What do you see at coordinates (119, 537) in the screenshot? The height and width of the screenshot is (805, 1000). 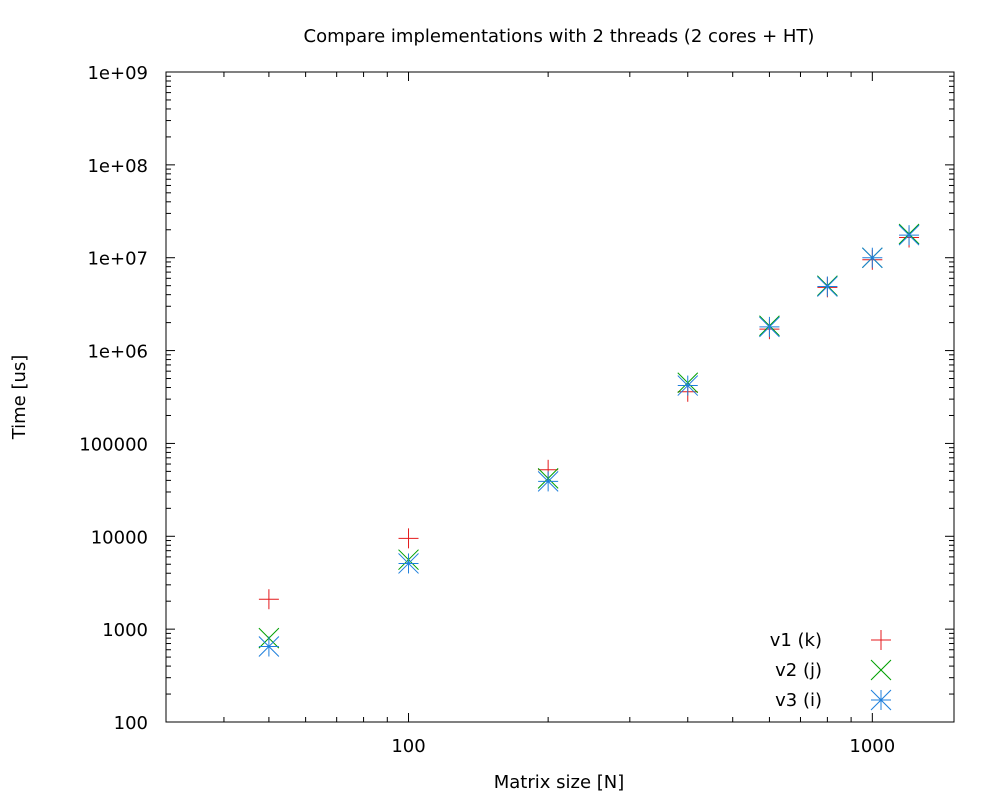 I see `y-tick-label: 10000` at bounding box center [119, 537].